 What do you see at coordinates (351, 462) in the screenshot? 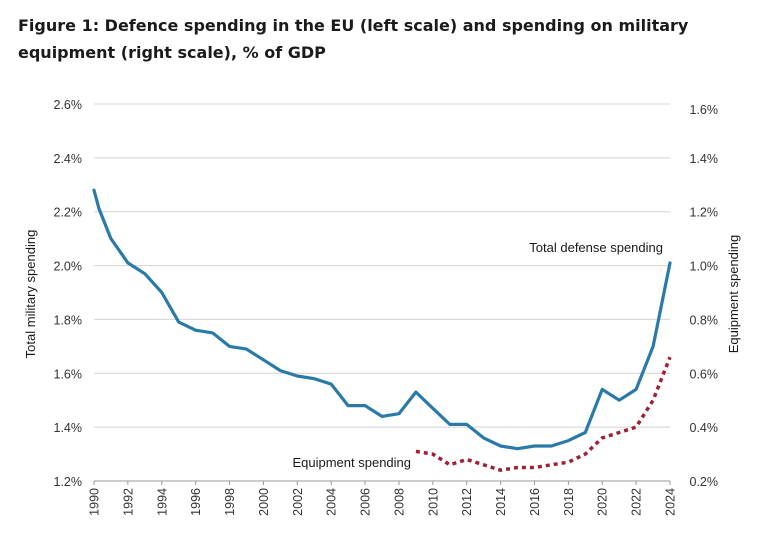
I see `legend-equipment-spending: Equipment spending` at bounding box center [351, 462].